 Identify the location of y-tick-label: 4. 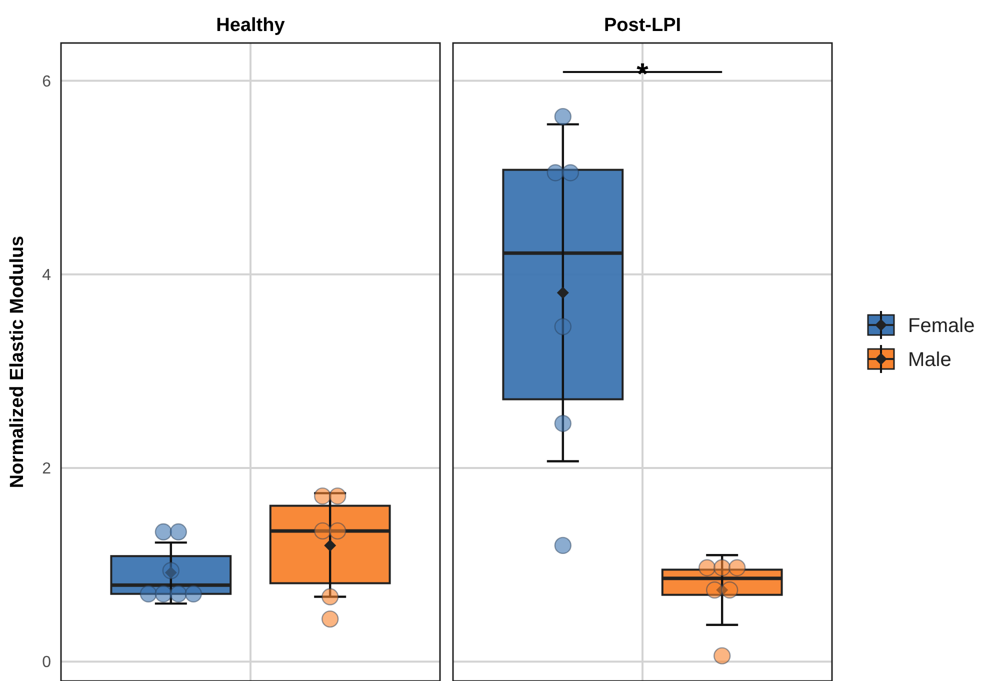
(47, 275).